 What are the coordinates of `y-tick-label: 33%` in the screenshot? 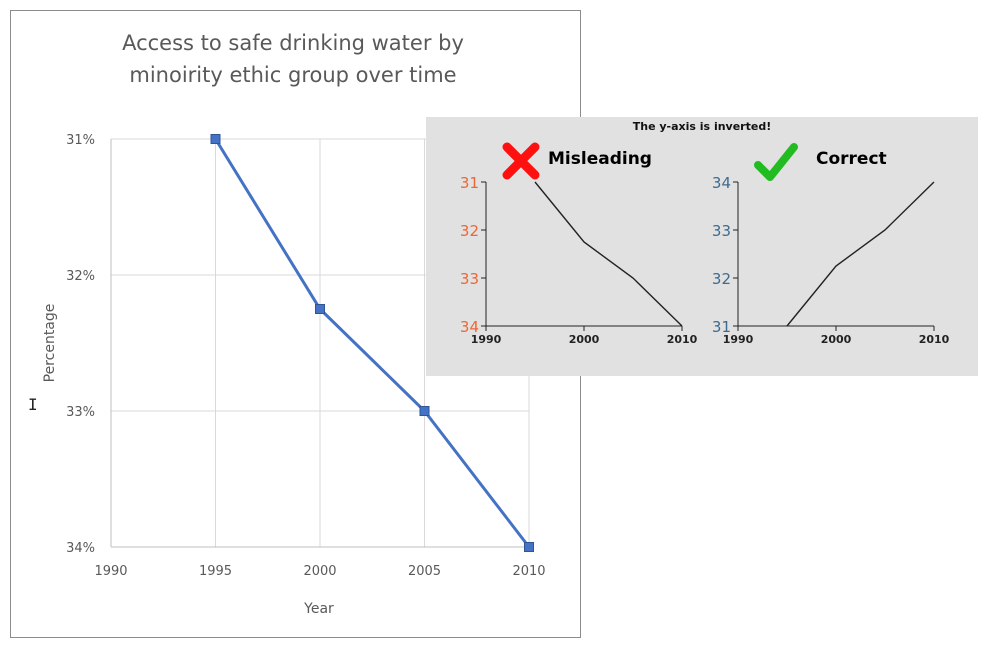 It's located at (80, 412).